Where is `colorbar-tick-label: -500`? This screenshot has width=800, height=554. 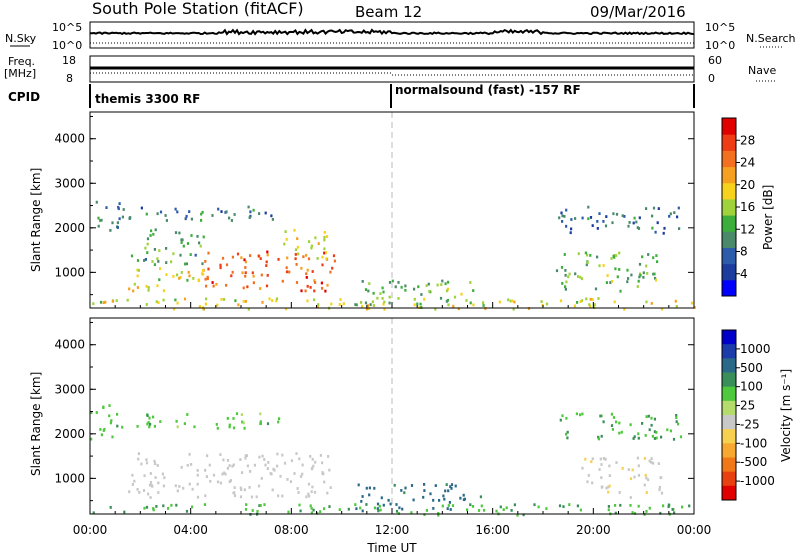 colorbar-tick-label: -500 is located at coordinates (753, 462).